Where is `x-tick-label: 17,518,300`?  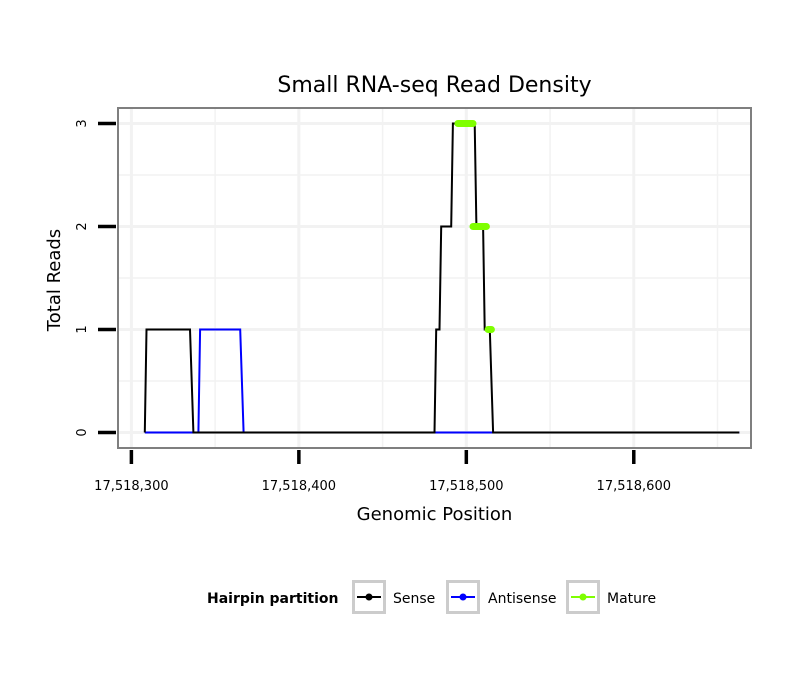 x-tick-label: 17,518,300 is located at coordinates (131, 486).